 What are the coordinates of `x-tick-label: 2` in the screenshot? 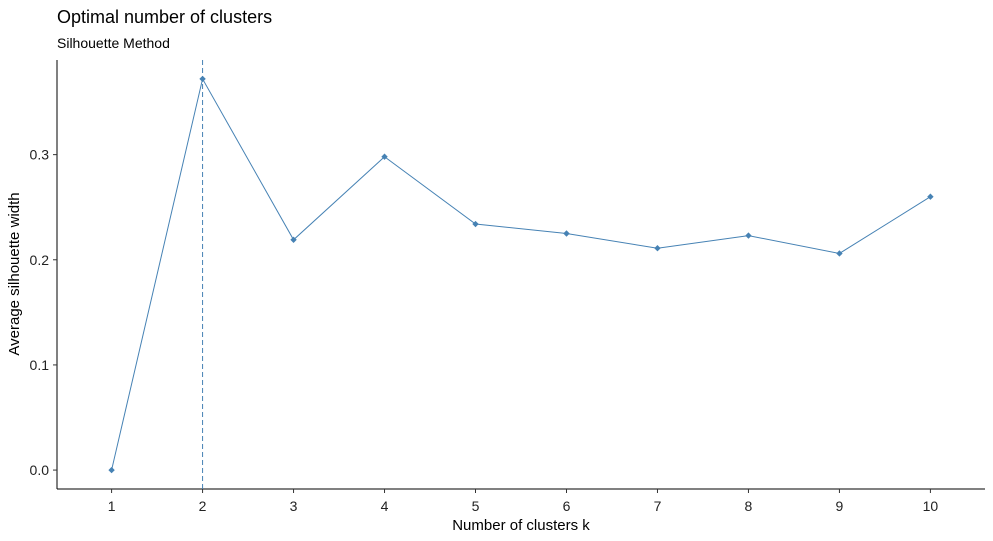 It's located at (203, 506).